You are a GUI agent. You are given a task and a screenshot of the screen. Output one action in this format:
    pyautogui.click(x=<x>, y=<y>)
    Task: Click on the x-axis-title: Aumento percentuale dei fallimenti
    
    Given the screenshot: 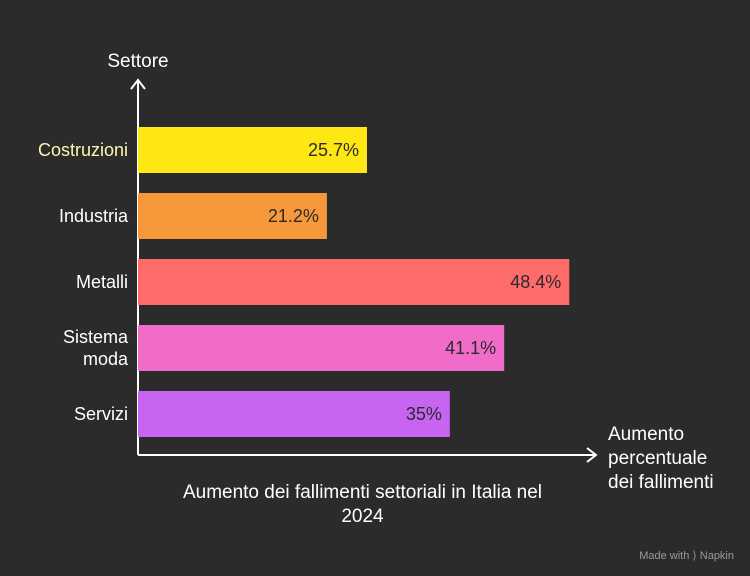 What is the action you would take?
    pyautogui.click(x=661, y=458)
    